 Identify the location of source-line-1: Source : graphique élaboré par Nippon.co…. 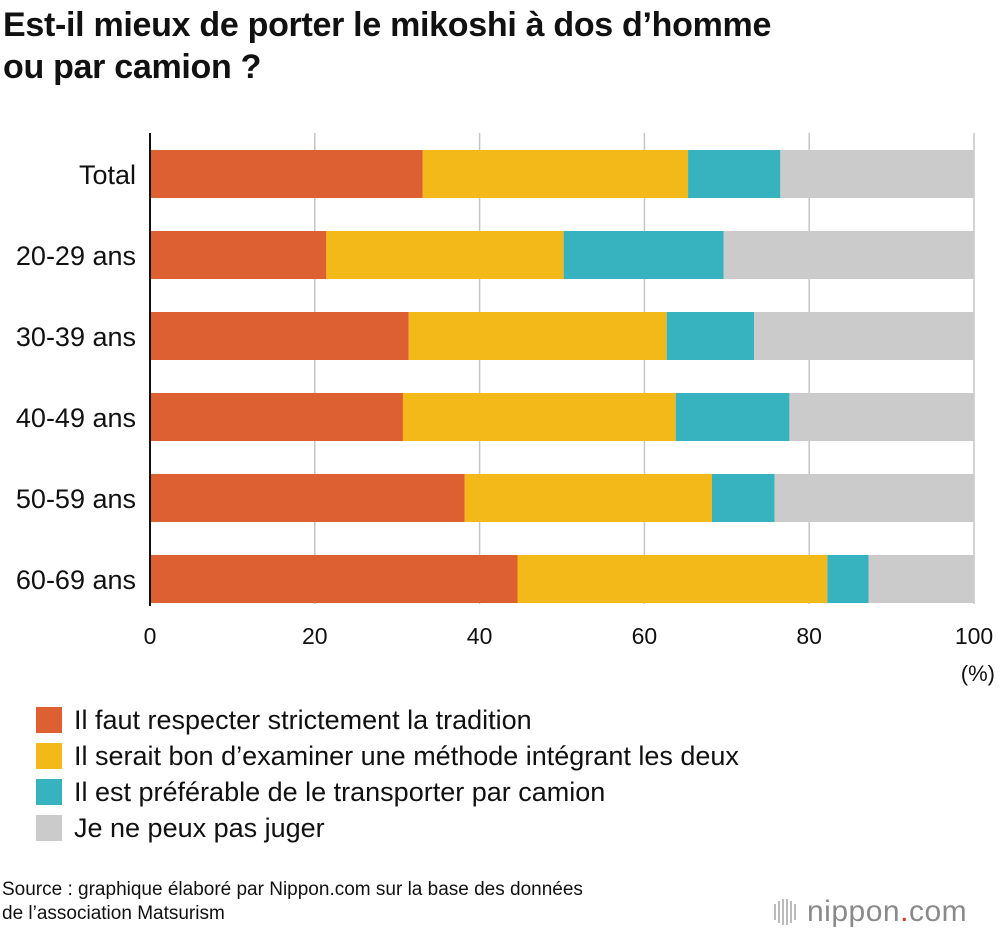
(292, 889).